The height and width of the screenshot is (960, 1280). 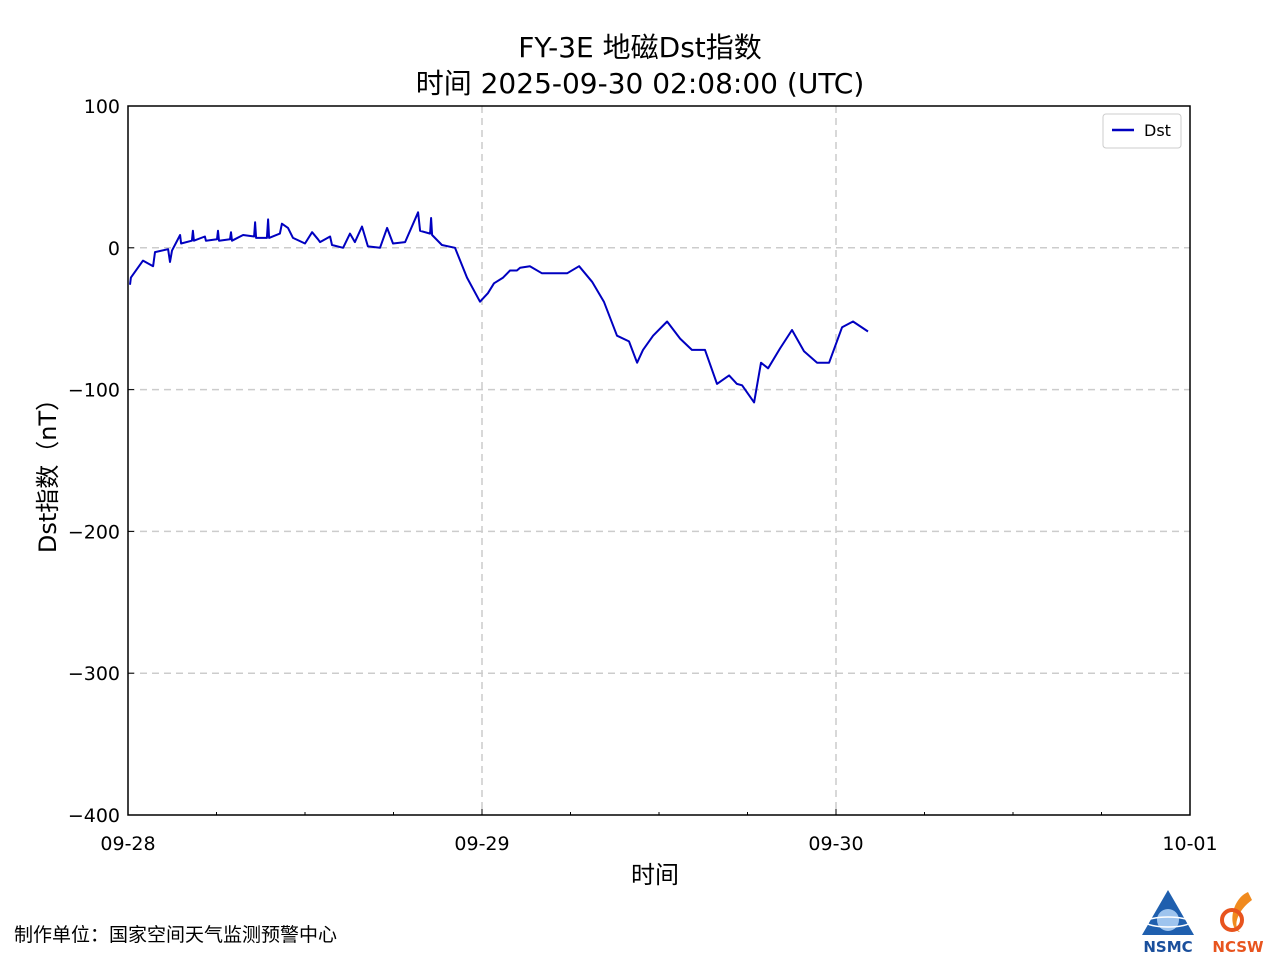 What do you see at coordinates (94, 391) in the screenshot?
I see `y-tick-label: −100` at bounding box center [94, 391].